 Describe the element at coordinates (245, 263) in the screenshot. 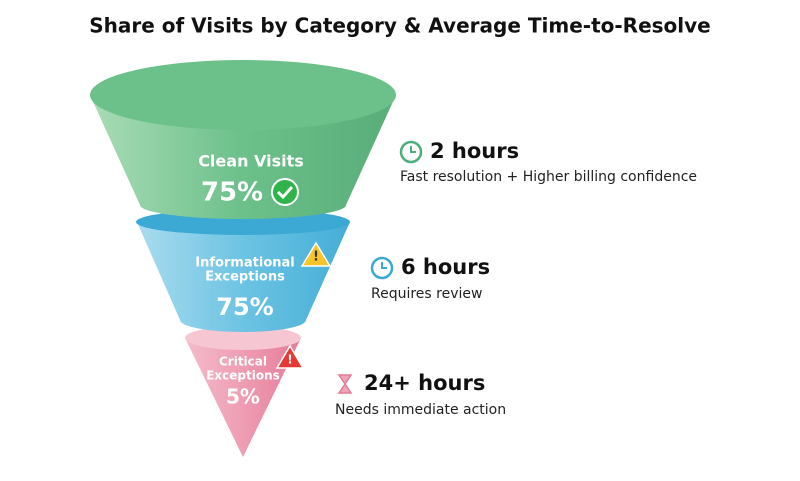

I see `stage-label: Informational` at that location.